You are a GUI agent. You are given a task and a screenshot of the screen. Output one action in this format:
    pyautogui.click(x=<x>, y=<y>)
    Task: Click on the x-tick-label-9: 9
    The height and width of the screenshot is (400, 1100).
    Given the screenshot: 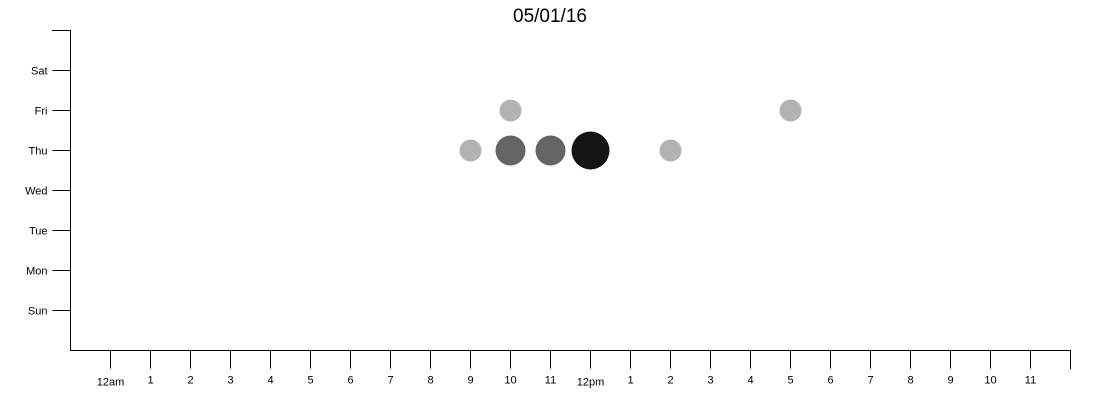 What is the action you would take?
    pyautogui.click(x=470, y=381)
    